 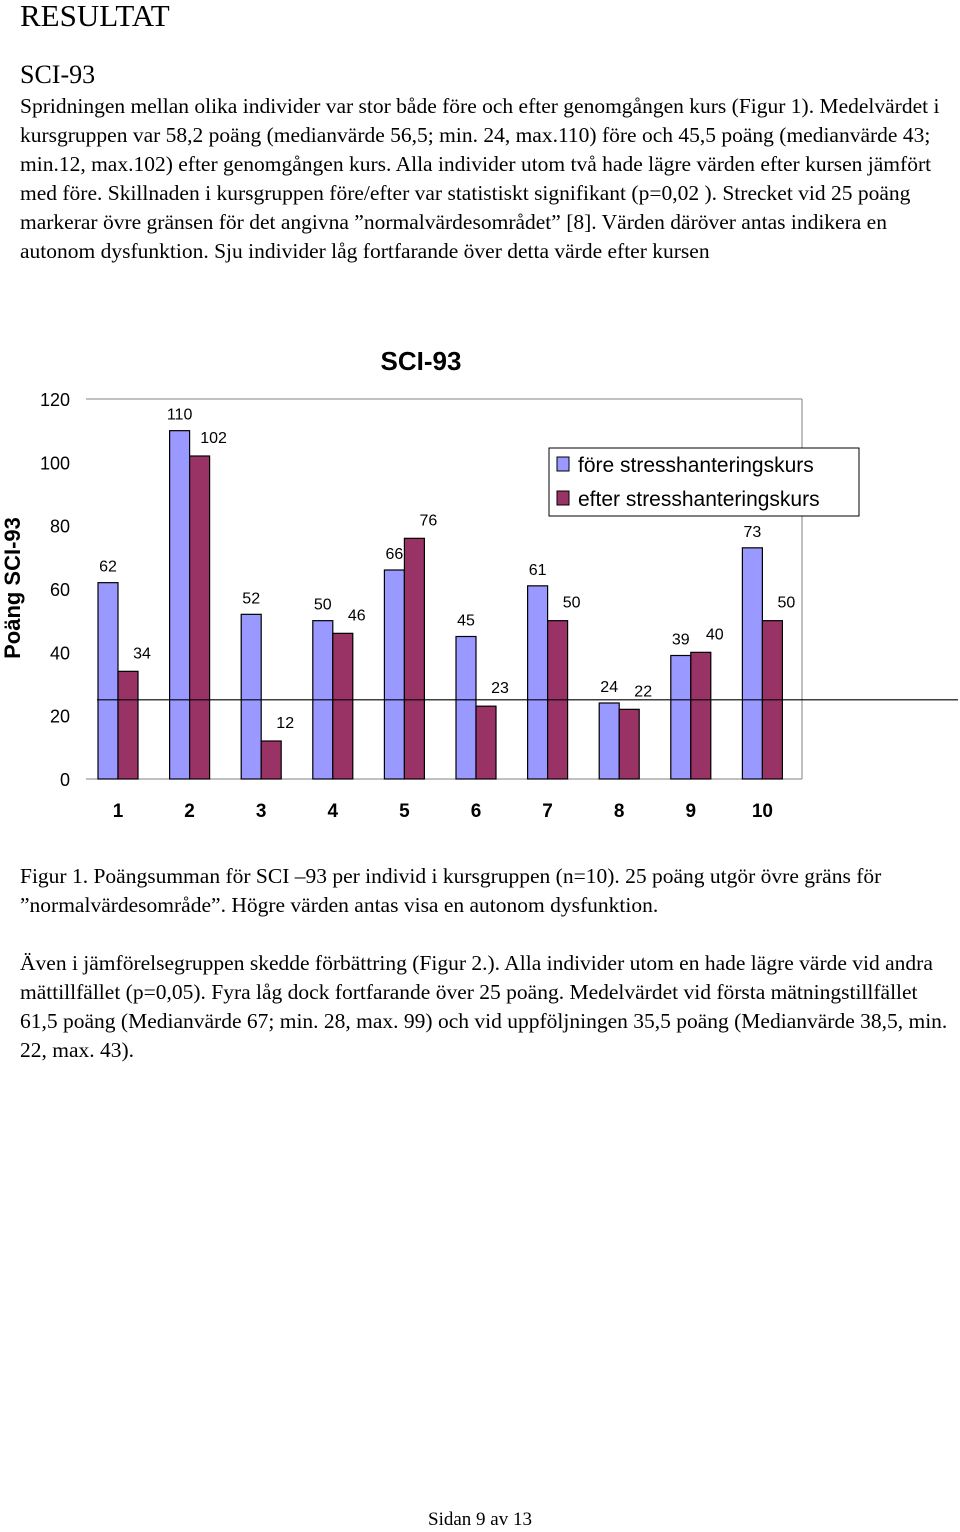 What do you see at coordinates (643, 691) in the screenshot?
I see `data-label: 22` at bounding box center [643, 691].